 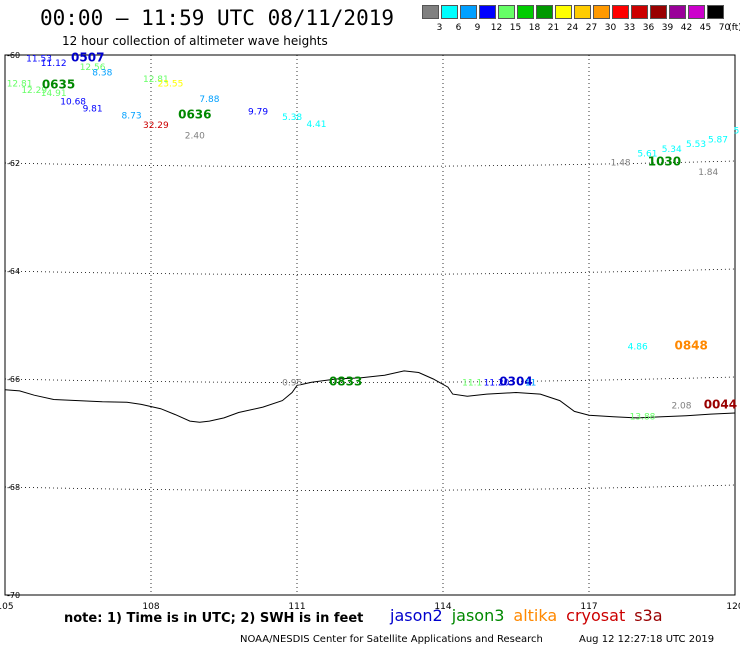 What do you see at coordinates (370, 396) in the screenshot?
I see `antarctic-coastline` at bounding box center [370, 396].